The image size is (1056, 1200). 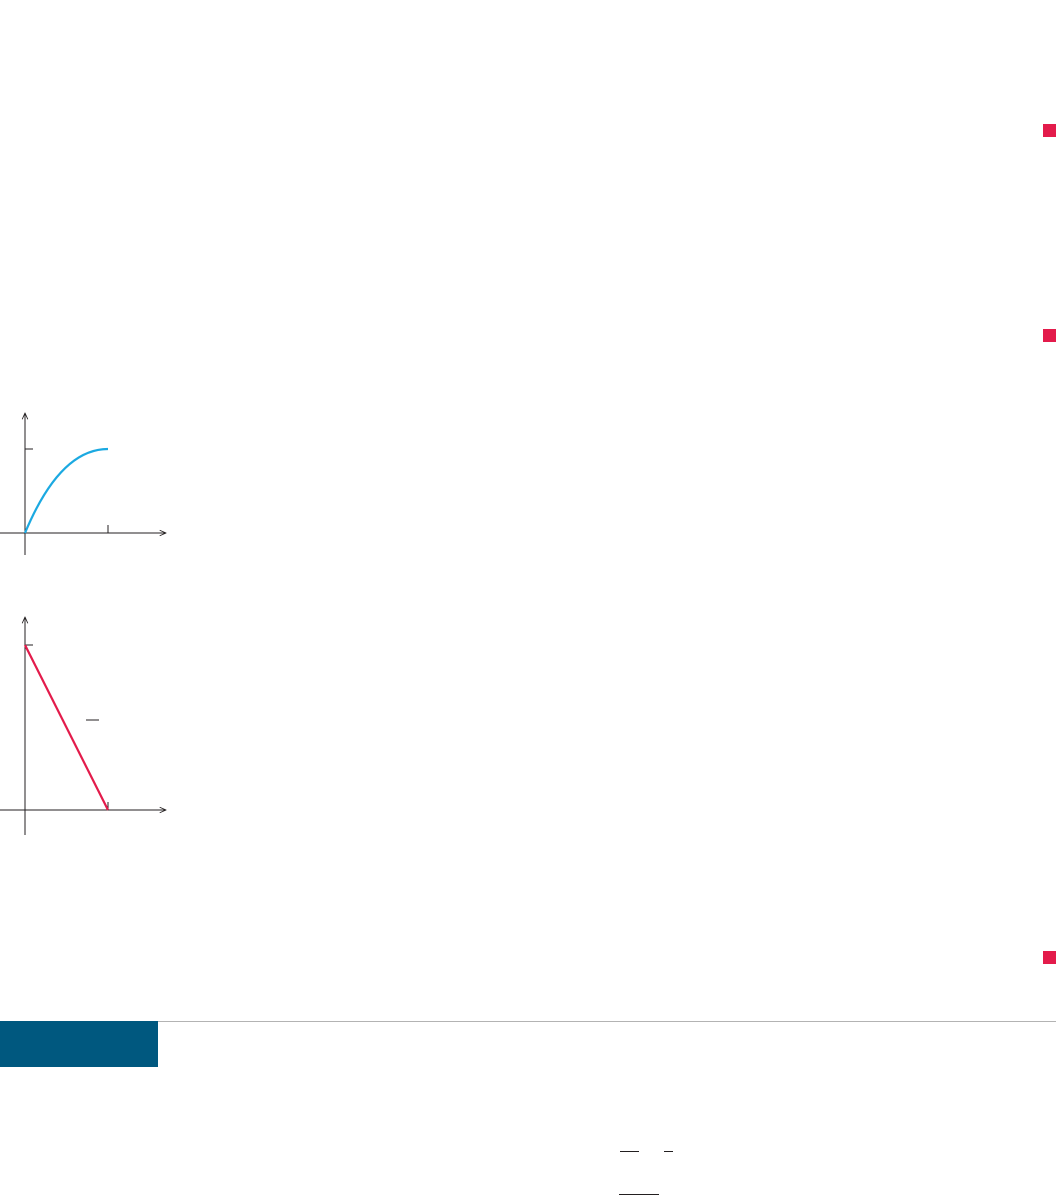 What do you see at coordinates (66, 727) in the screenshot?
I see `red-line` at bounding box center [66, 727].